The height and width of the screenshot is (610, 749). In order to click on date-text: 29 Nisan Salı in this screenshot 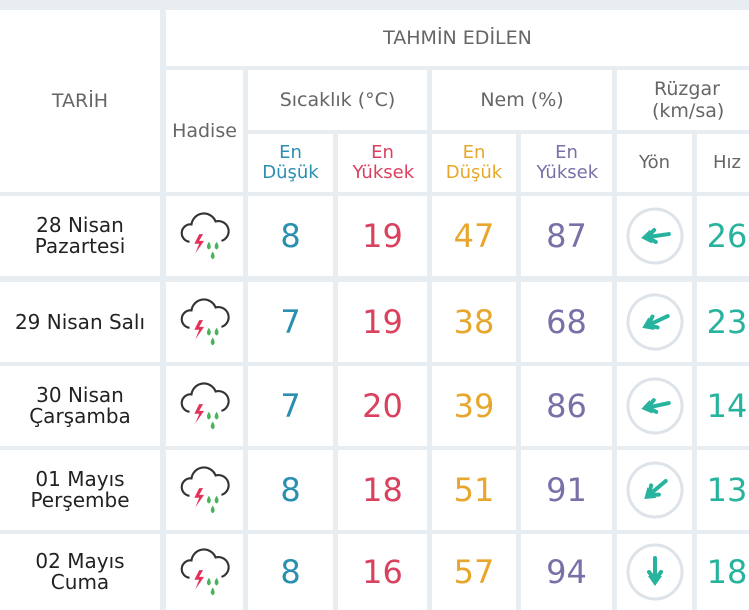, I will do `click(80, 321)`.